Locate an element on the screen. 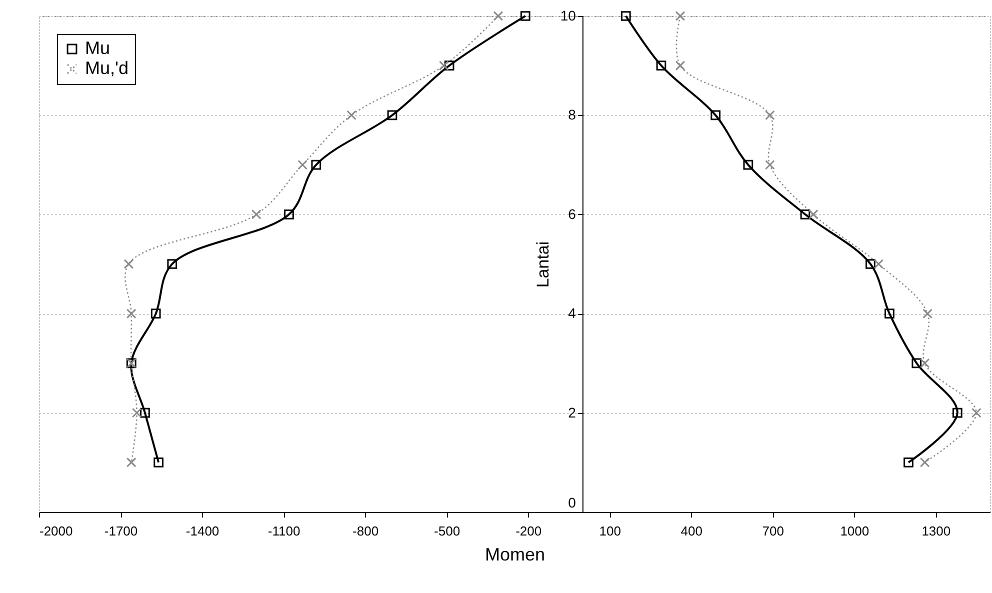 This screenshot has height=593, width=992. y-tick-label: 8 is located at coordinates (572, 114).